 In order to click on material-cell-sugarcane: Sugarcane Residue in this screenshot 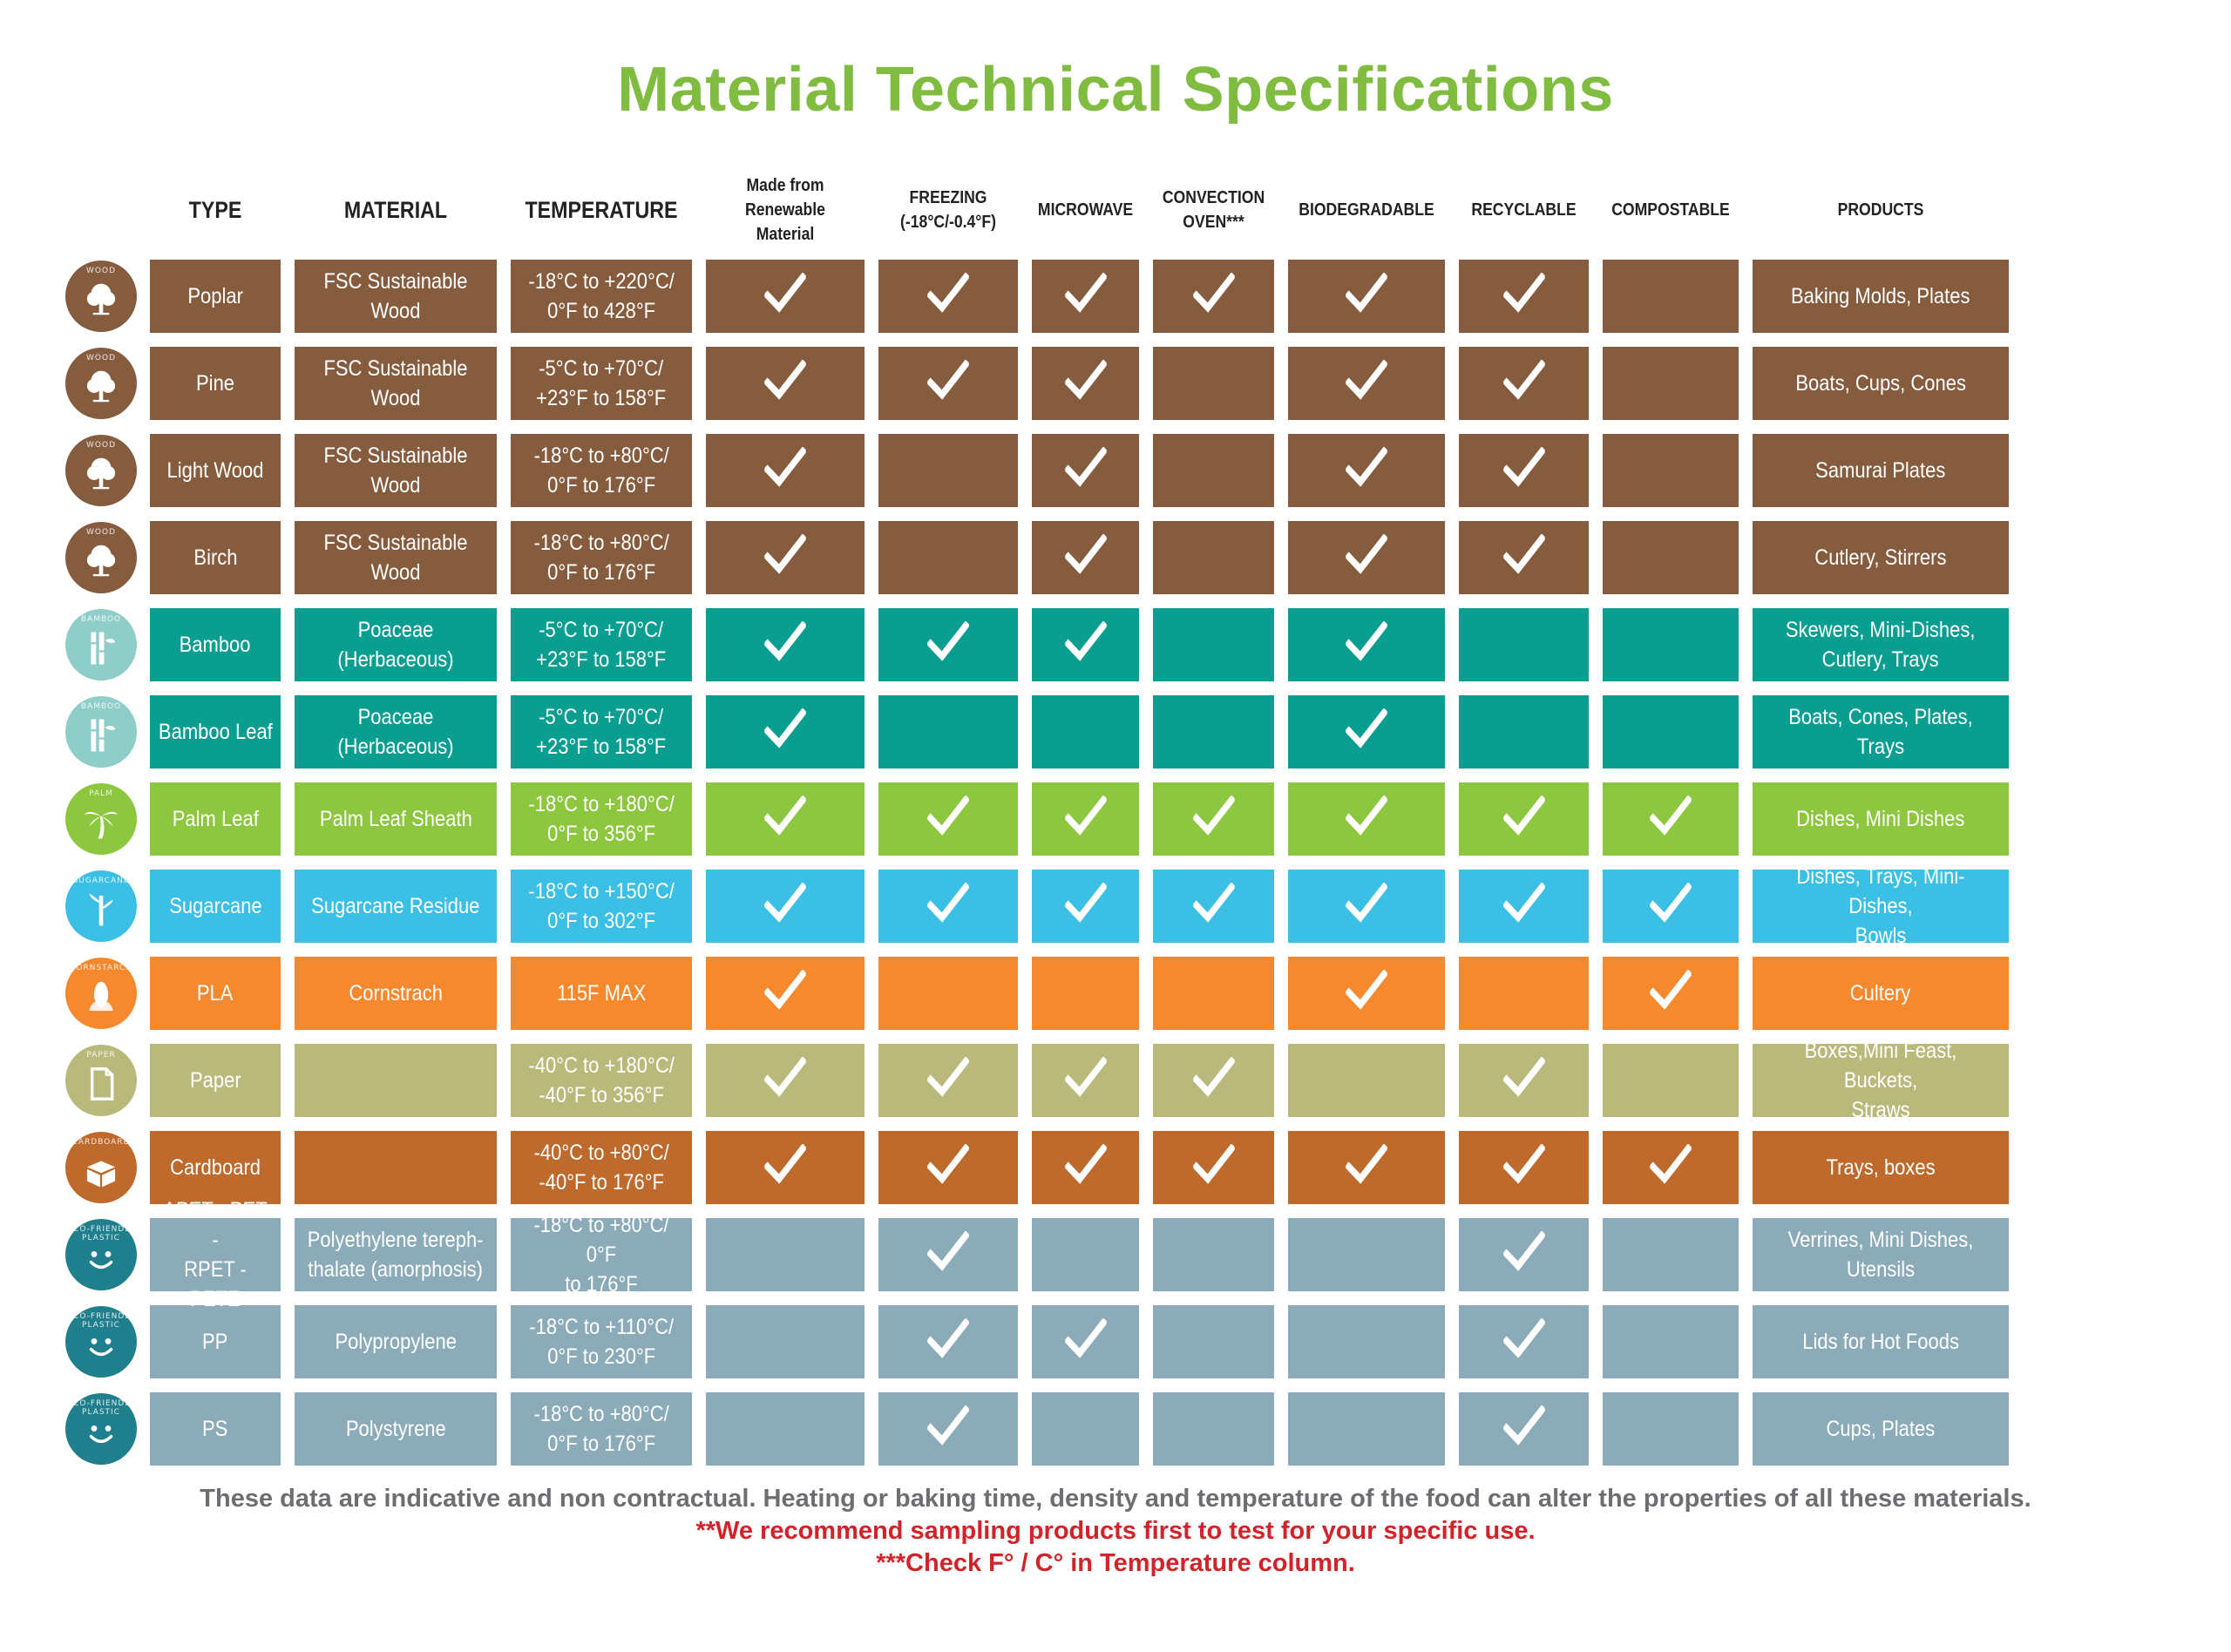, I will do `click(396, 906)`.